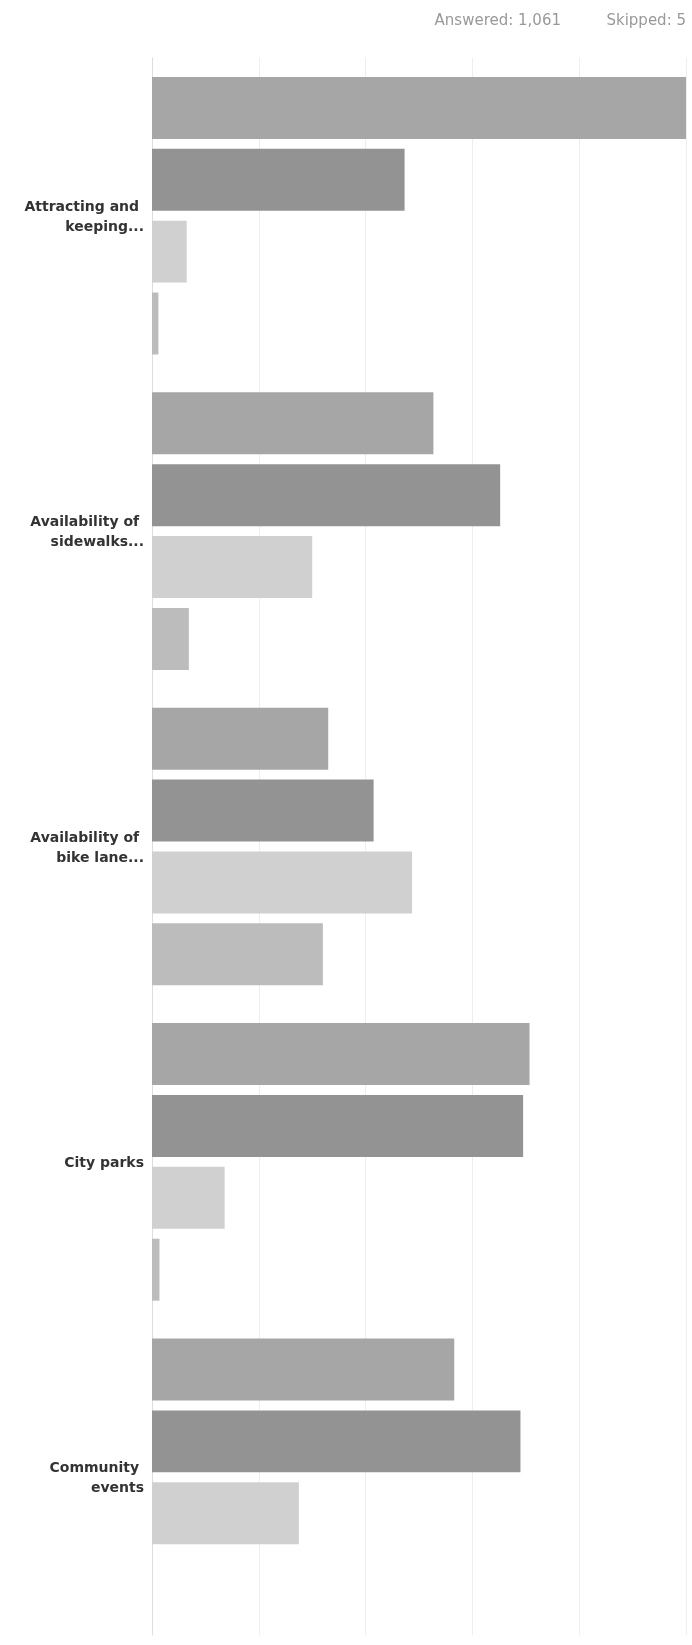 The height and width of the screenshot is (1645, 692). I want to click on text: Skipped: 5, so click(646, 19).